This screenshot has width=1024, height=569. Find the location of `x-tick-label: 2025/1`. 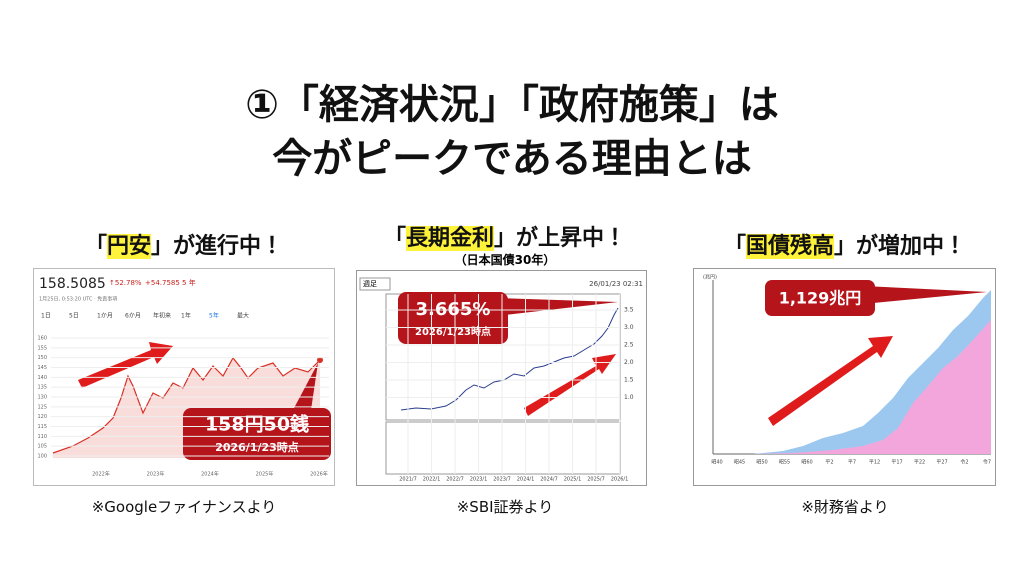

x-tick-label: 2025/1 is located at coordinates (573, 480).